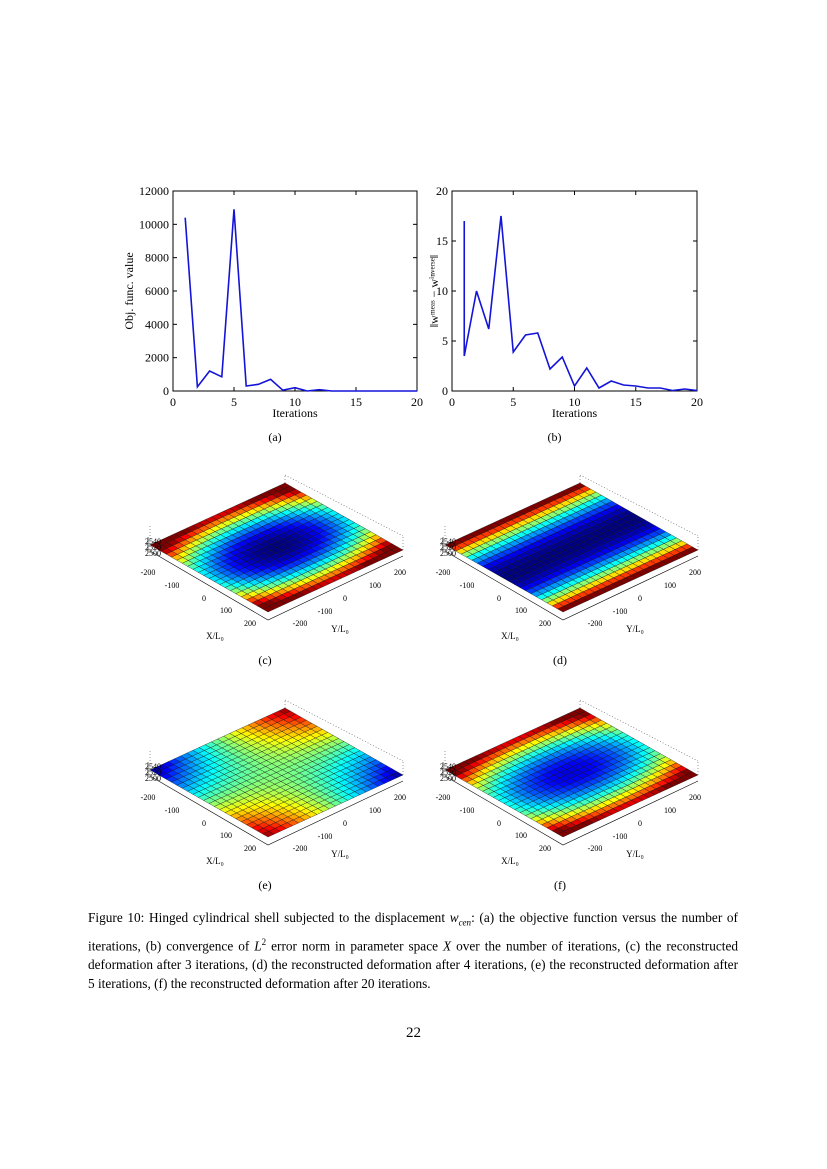 This screenshot has height=1169, width=827. What do you see at coordinates (129, 290) in the screenshot?
I see `y-axis-label: Obj. func. value` at bounding box center [129, 290].